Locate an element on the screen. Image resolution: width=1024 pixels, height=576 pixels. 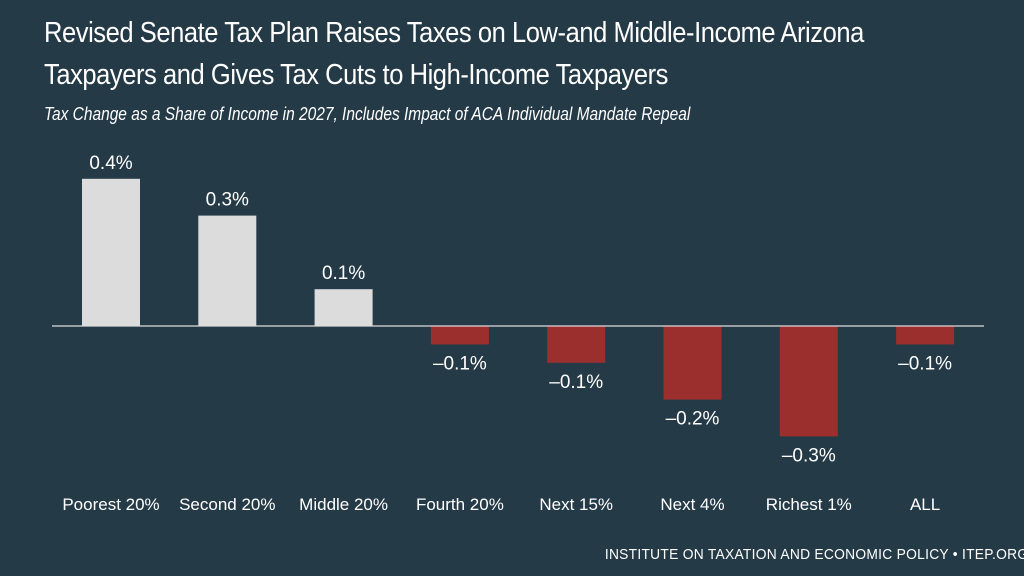
category-label-1: Second 20% is located at coordinates (227, 504).